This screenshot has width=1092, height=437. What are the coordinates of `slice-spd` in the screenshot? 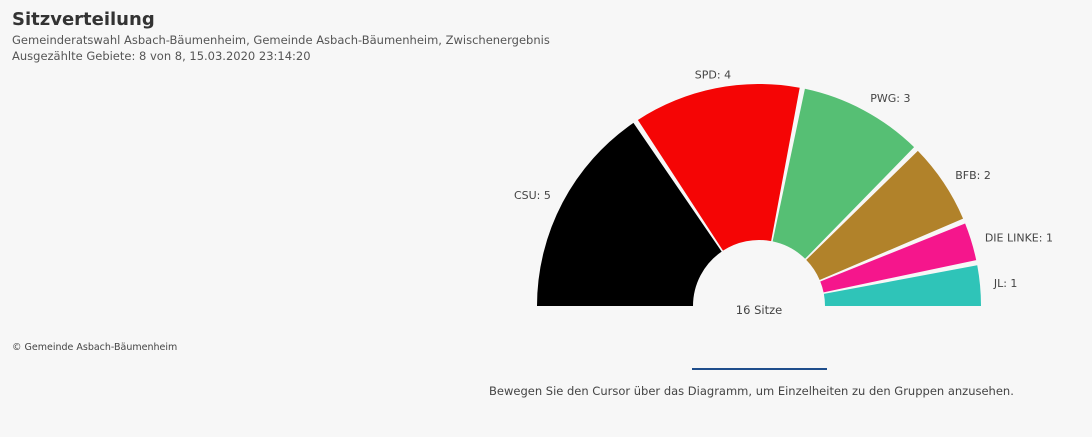 It's located at (718, 167).